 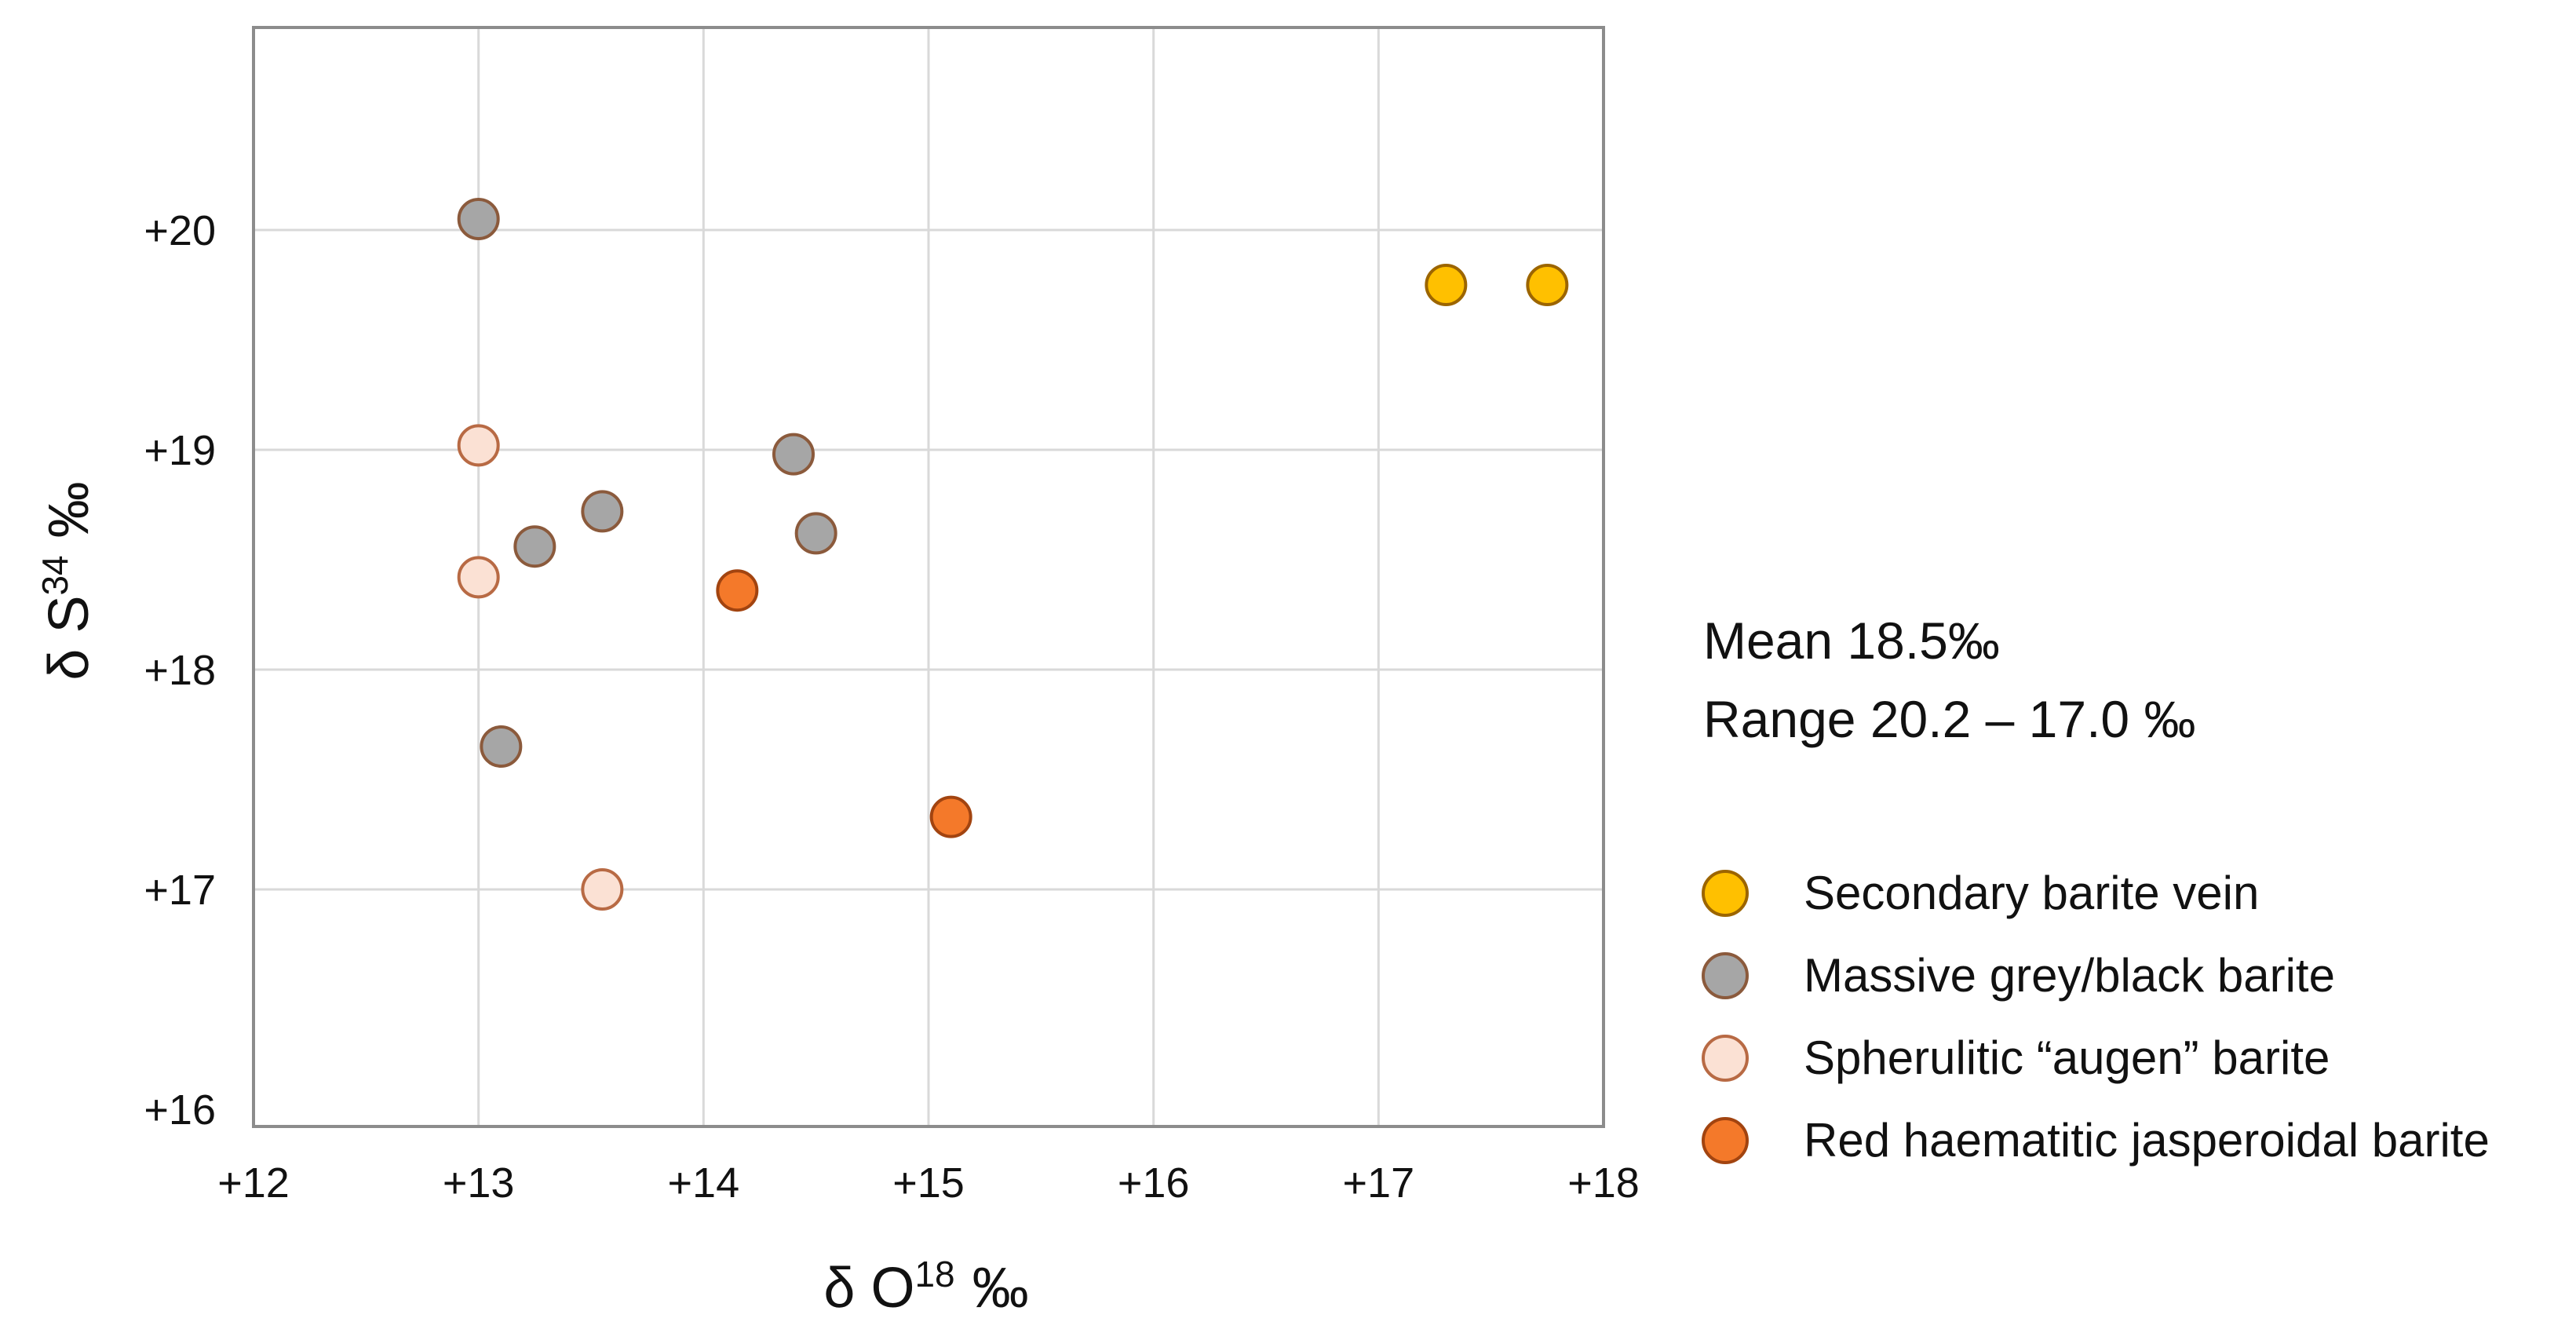 I want to click on x-tick-label: +12, so click(x=253, y=1183).